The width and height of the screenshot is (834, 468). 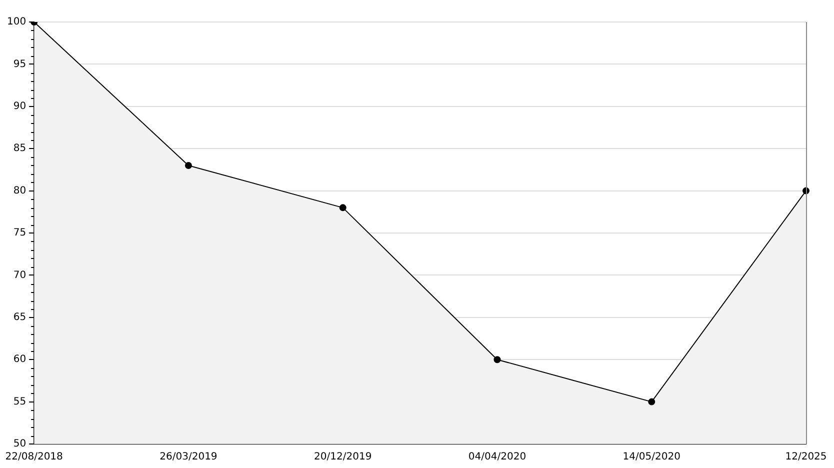 What do you see at coordinates (19, 190) in the screenshot?
I see `y-tick-label: 80` at bounding box center [19, 190].